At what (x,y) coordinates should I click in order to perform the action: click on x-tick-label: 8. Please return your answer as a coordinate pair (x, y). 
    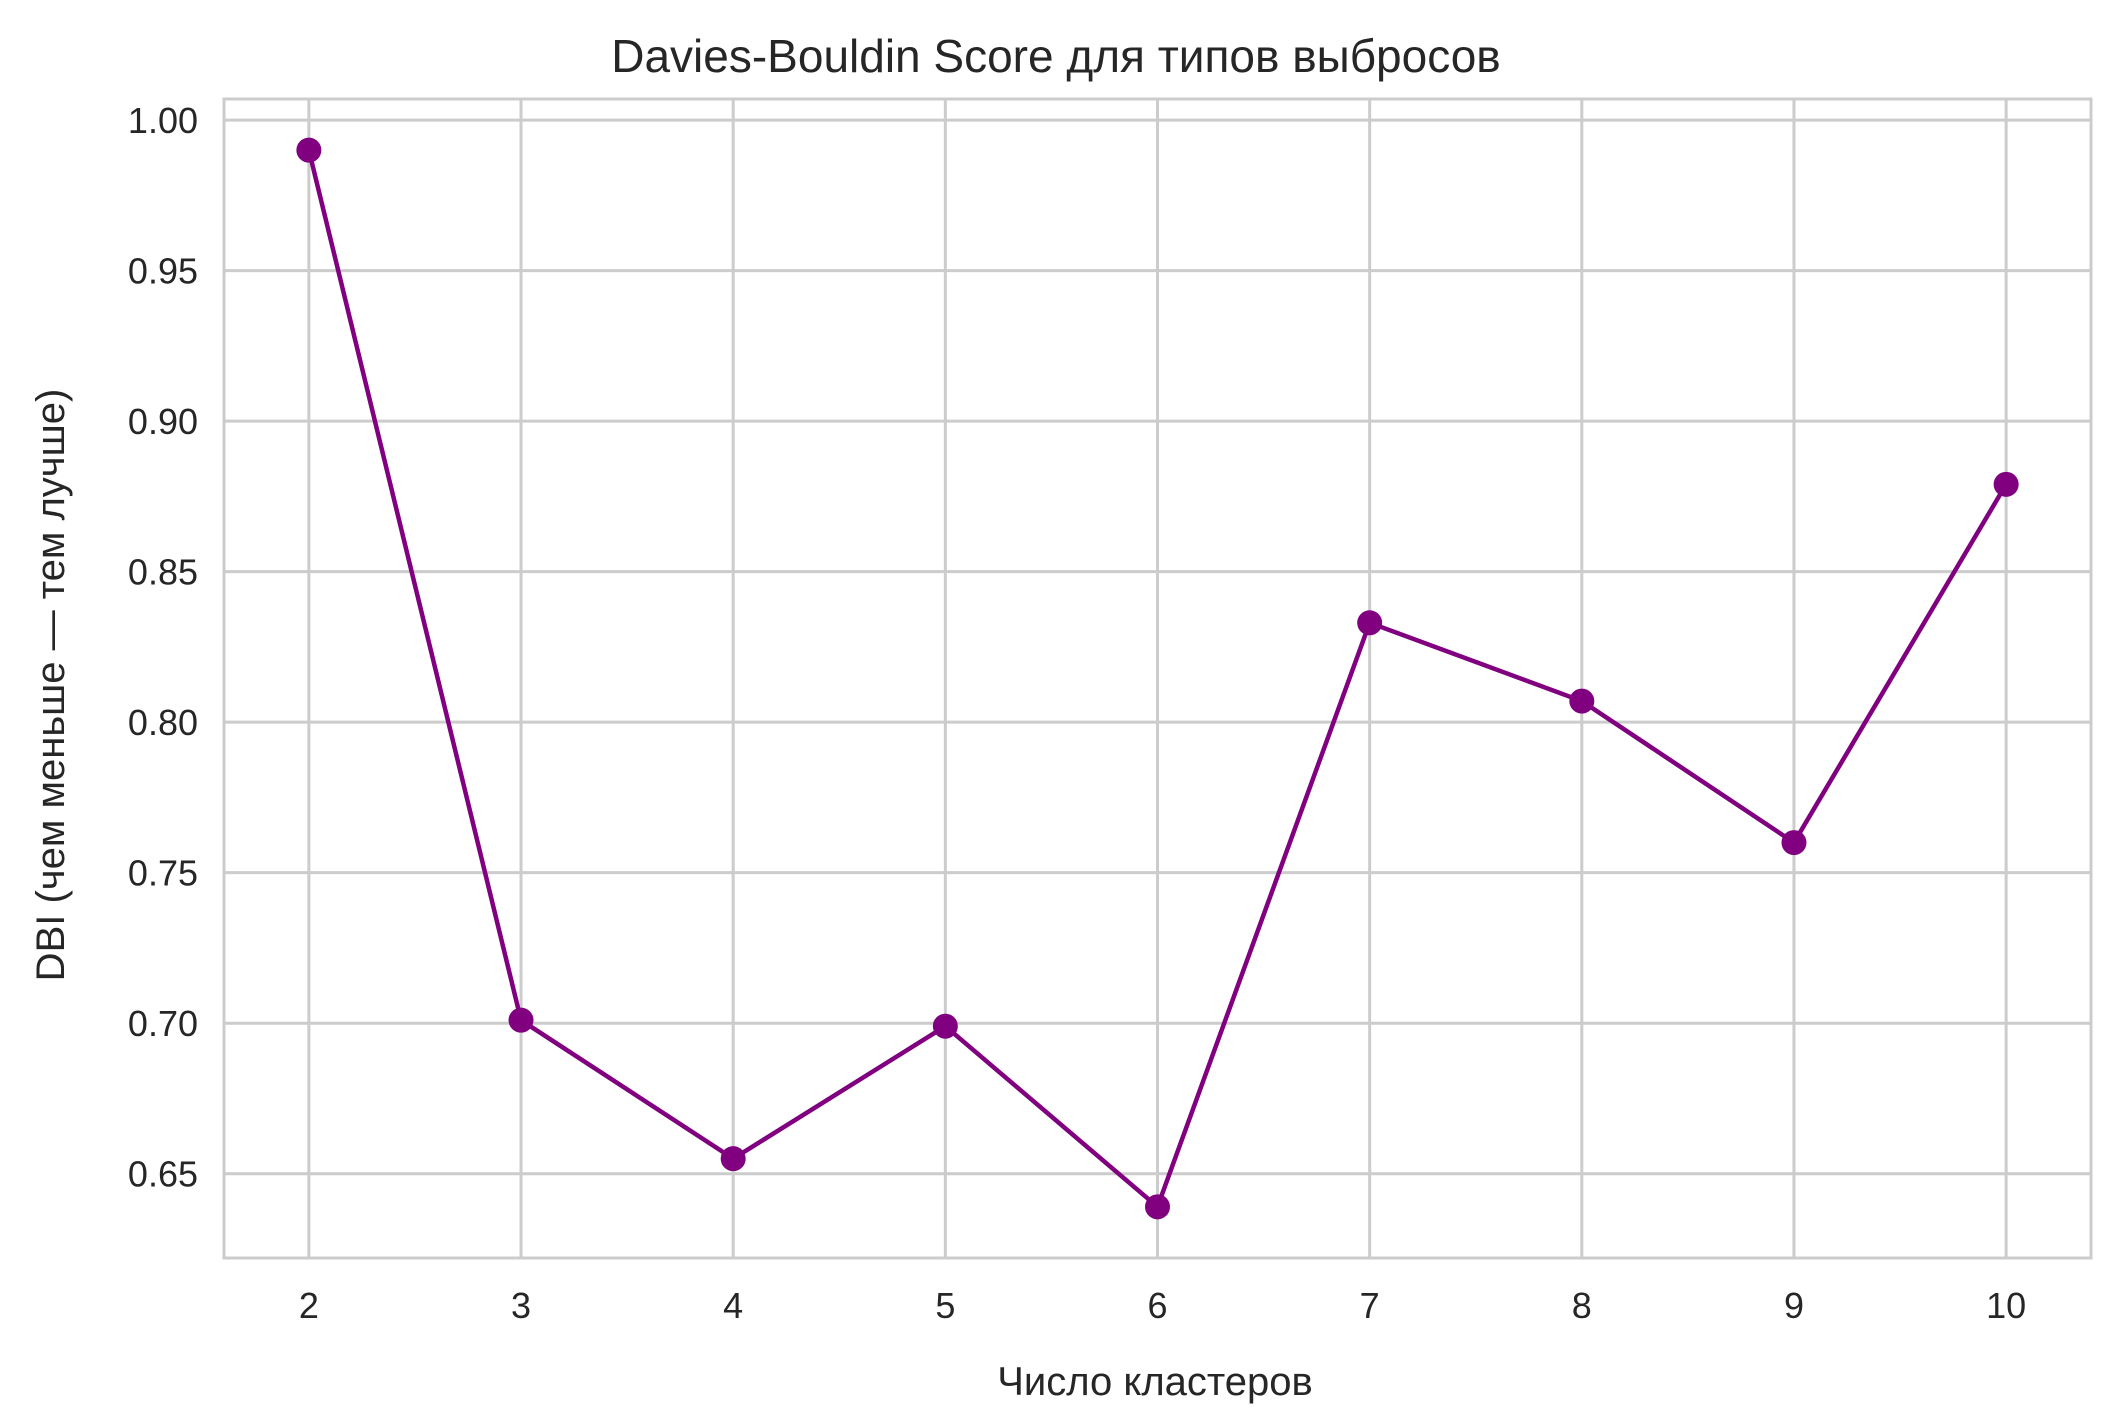
    Looking at the image, I should click on (1582, 1305).